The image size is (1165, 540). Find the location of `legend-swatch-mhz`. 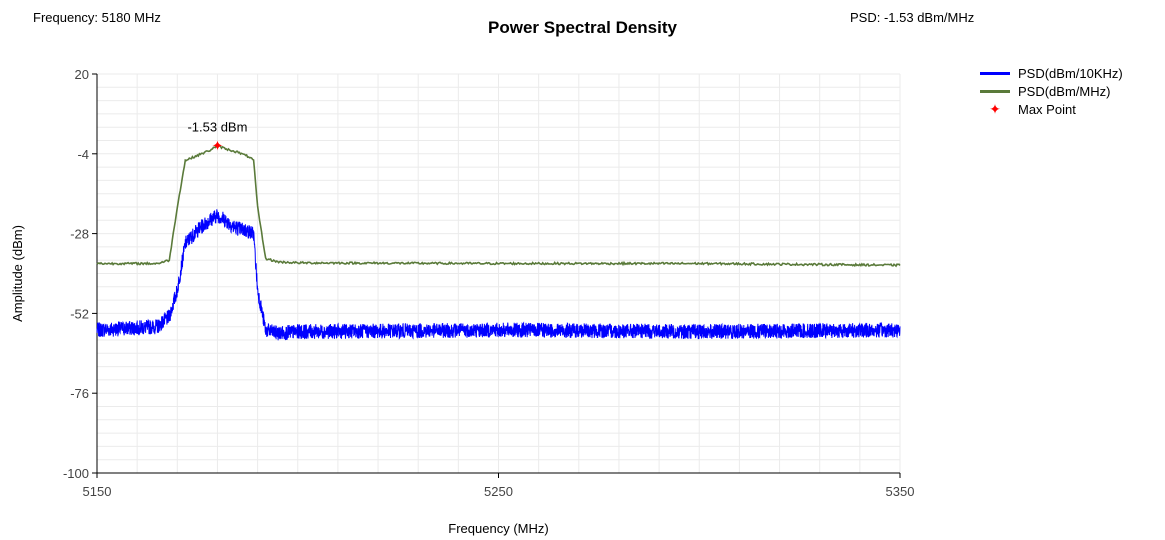

legend-swatch-mhz is located at coordinates (995, 91).